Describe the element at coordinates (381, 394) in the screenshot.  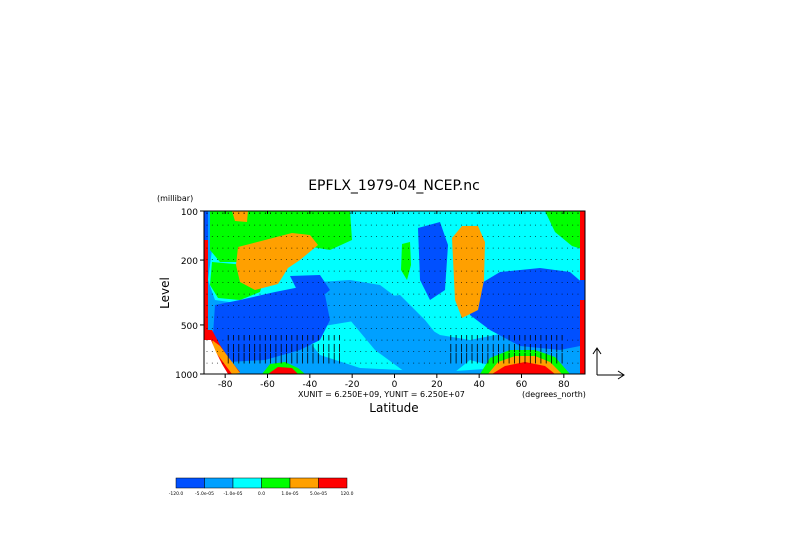
I see `unit-note: XUNIT = 6.250E+09, YUNIT = 6.250E+07` at that location.